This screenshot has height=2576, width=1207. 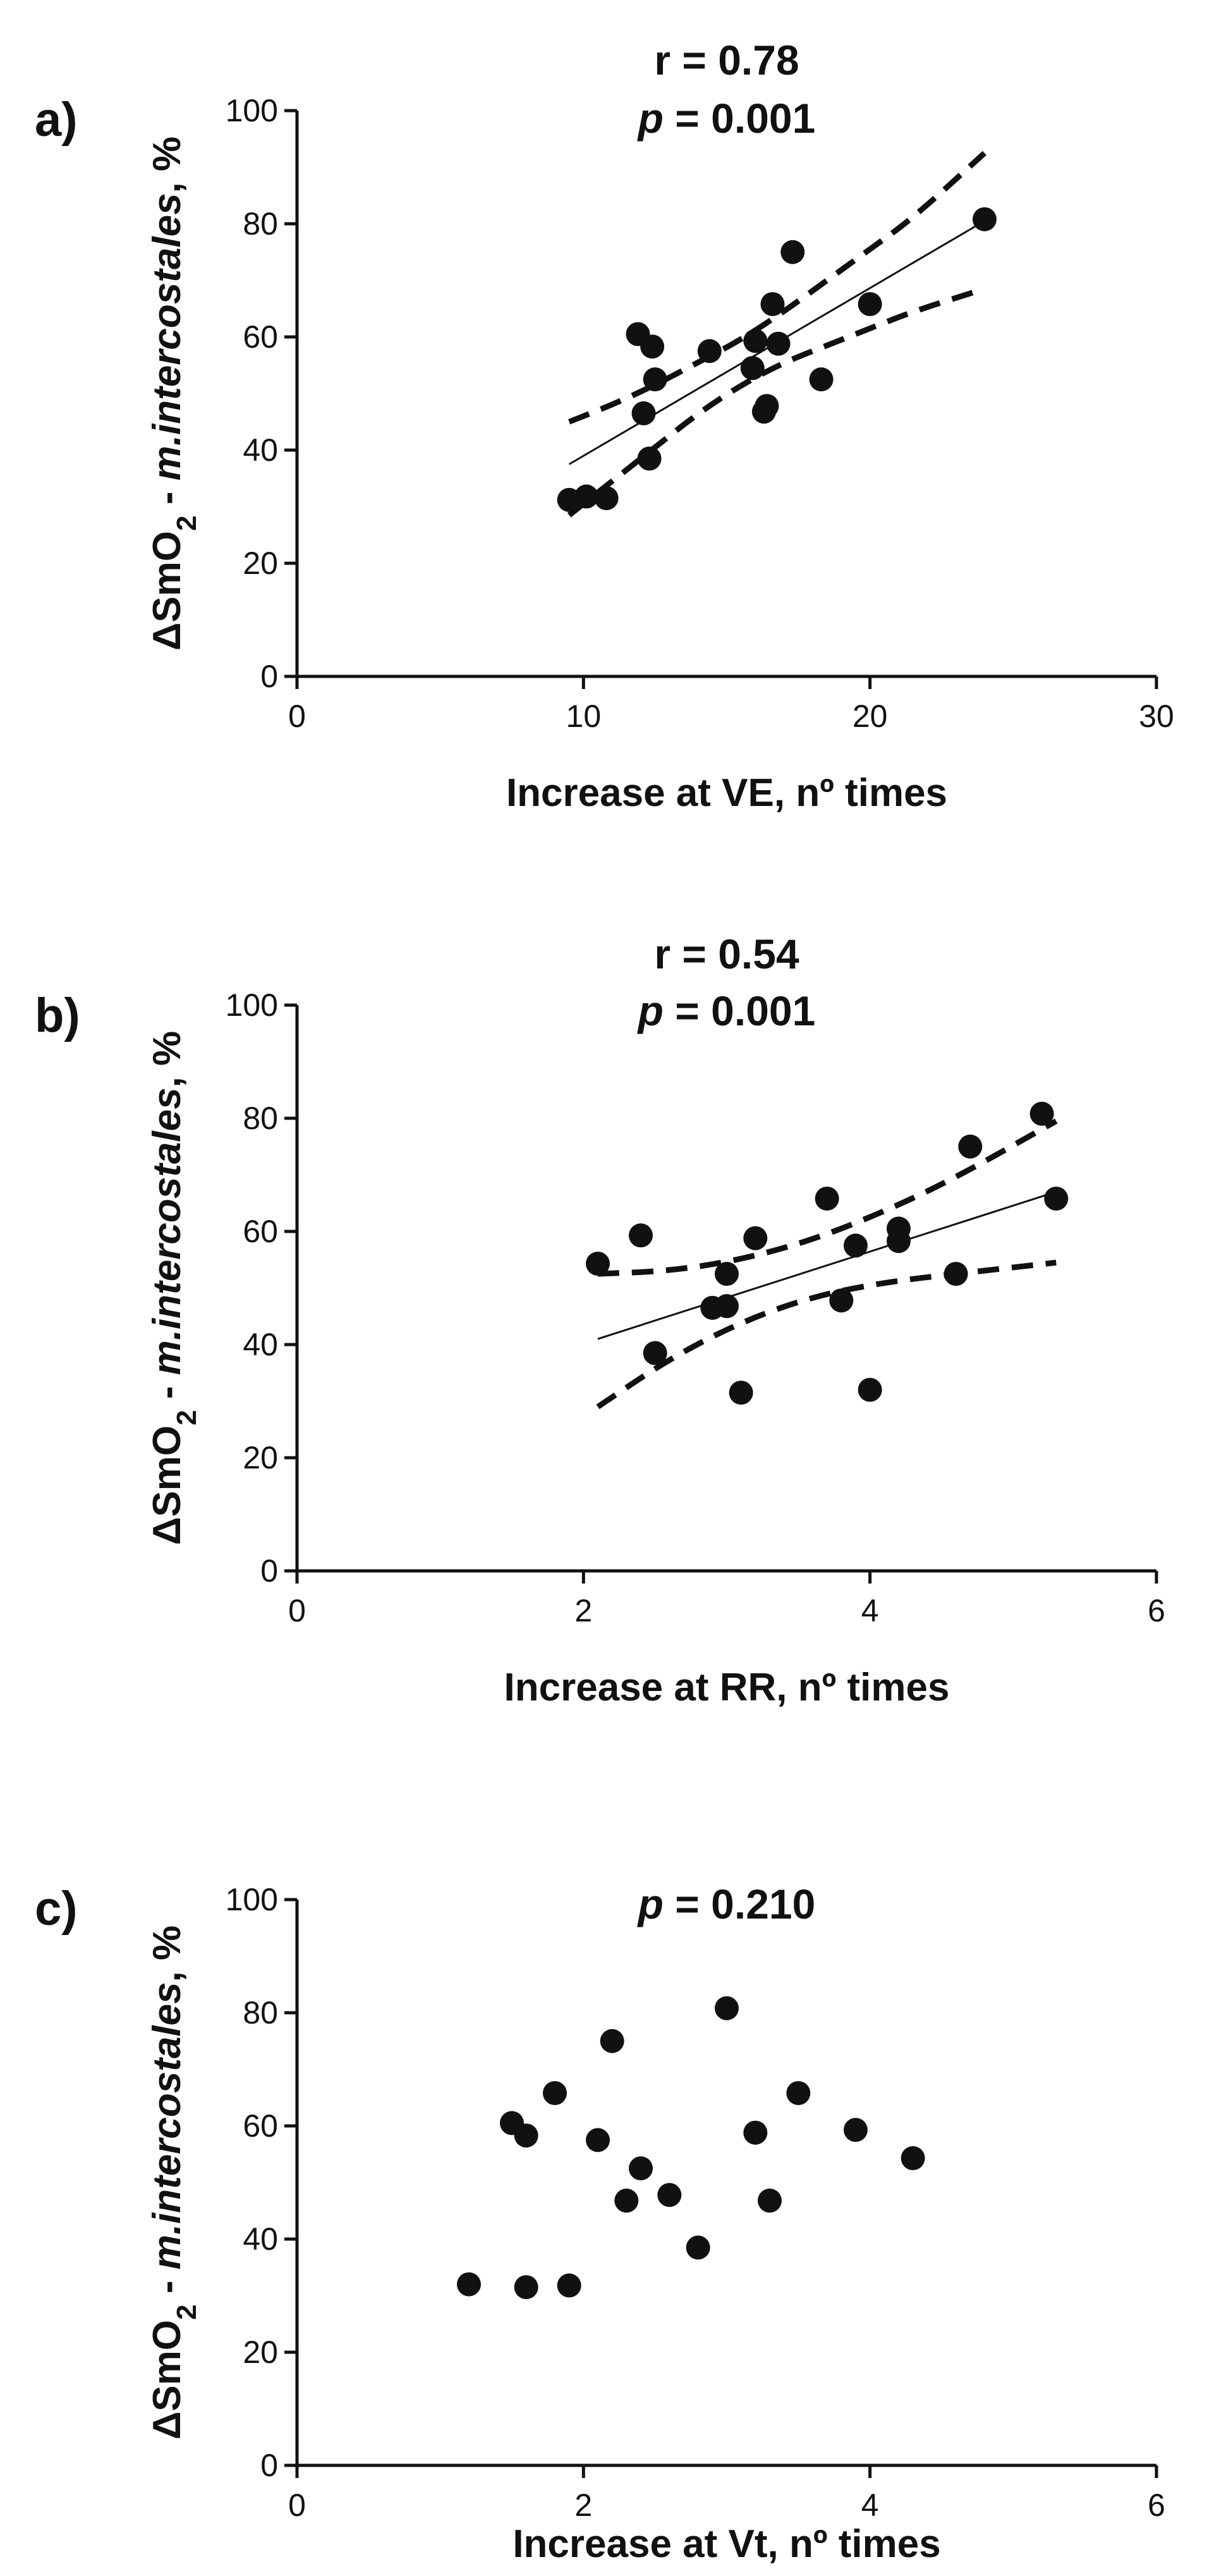 I want to click on y-axis-label-2: ΔSmO2 - m.intercostales, %, so click(x=174, y=1288).